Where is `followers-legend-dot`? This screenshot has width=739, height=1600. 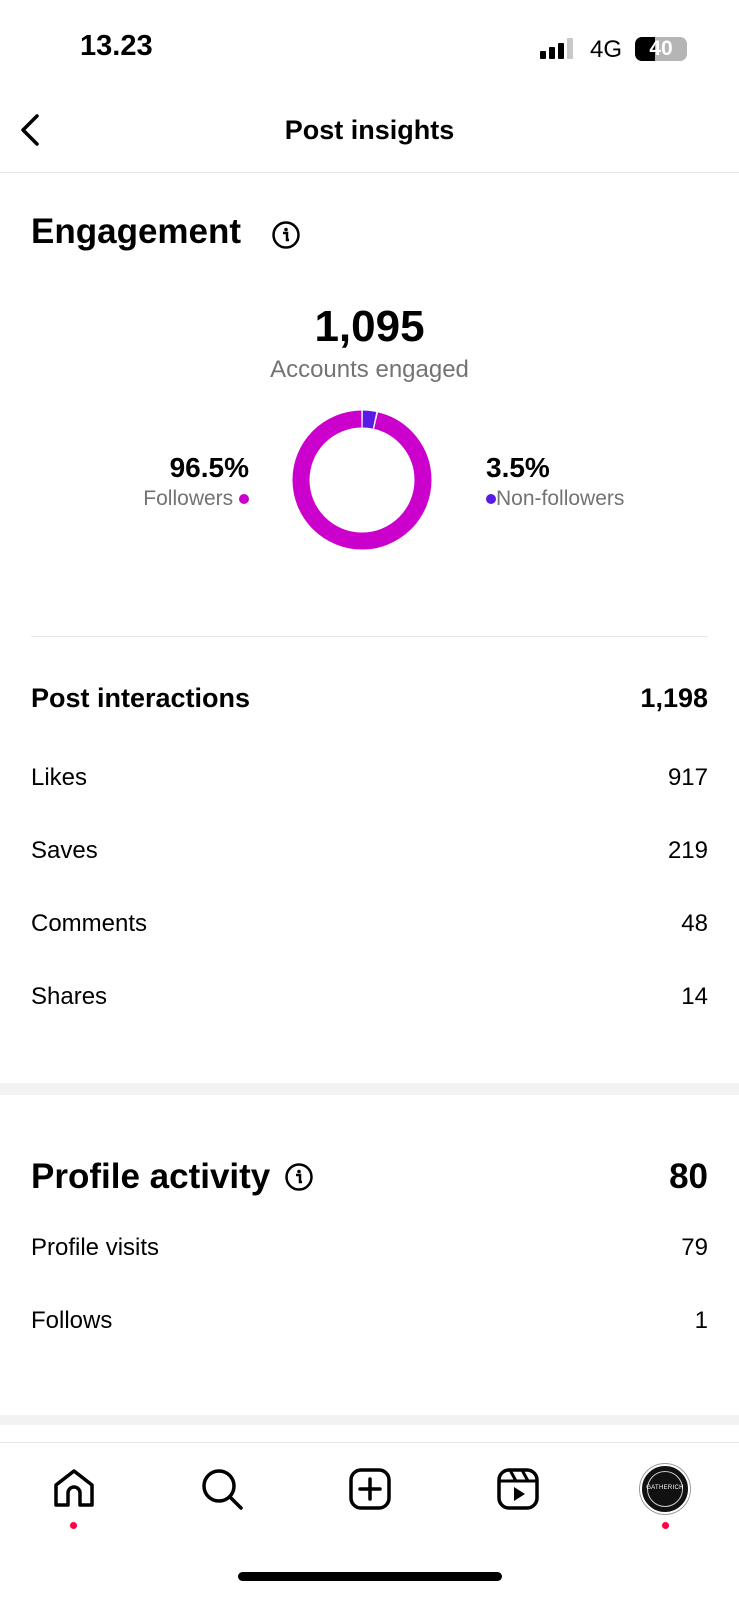
followers-legend-dot is located at coordinates (244, 499).